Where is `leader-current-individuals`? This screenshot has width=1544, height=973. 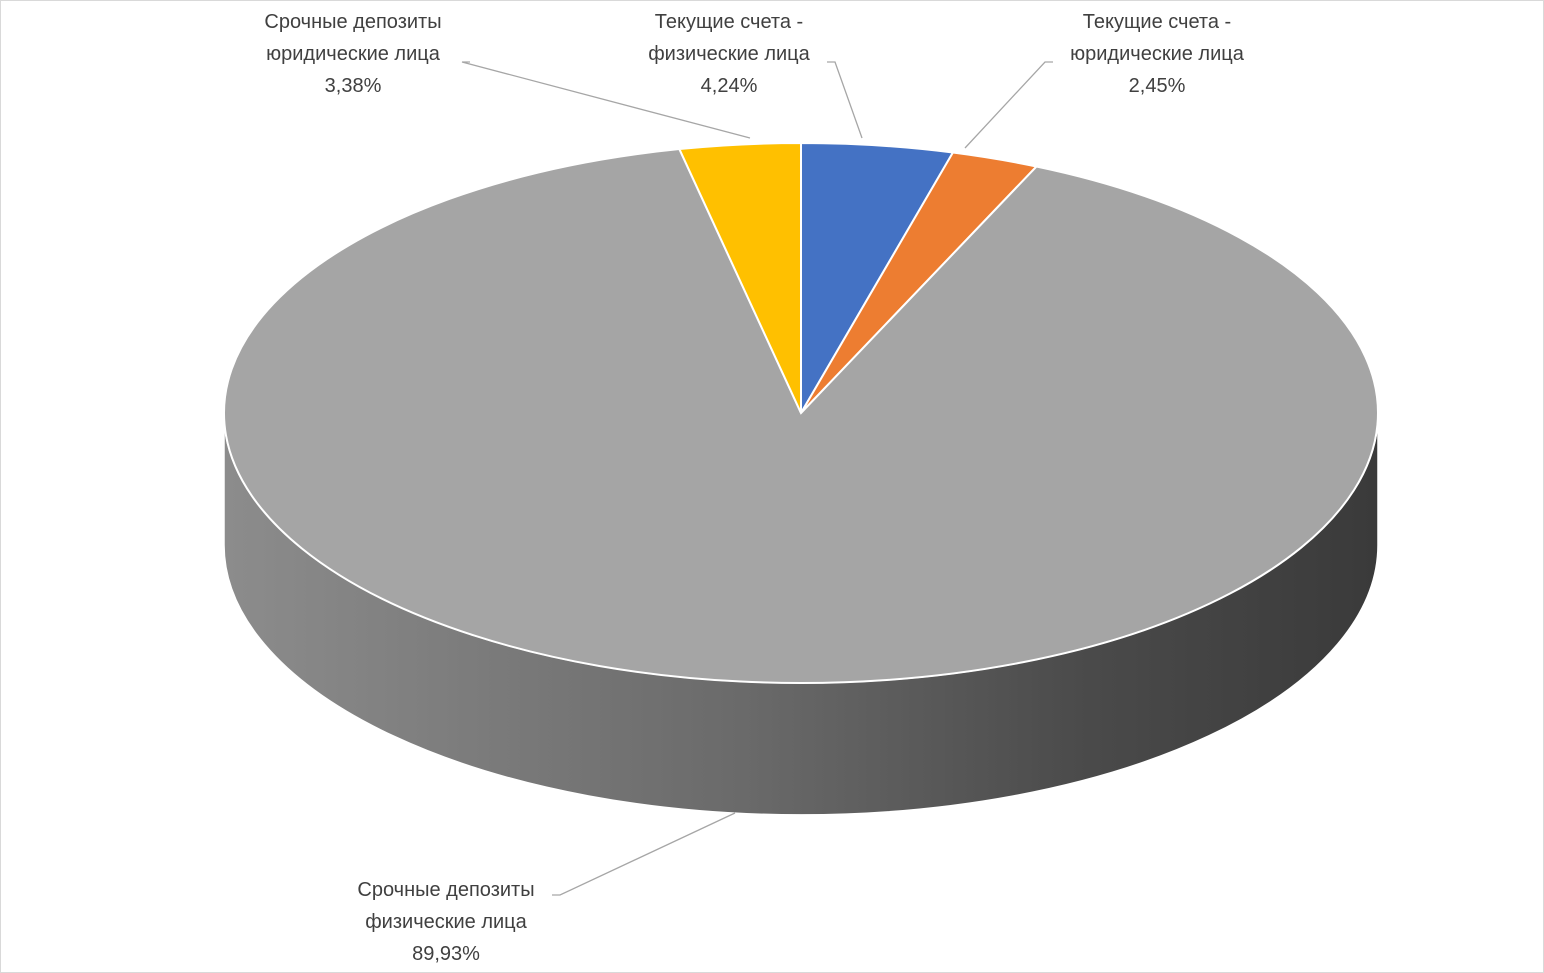
leader-current-individuals is located at coordinates (845, 100).